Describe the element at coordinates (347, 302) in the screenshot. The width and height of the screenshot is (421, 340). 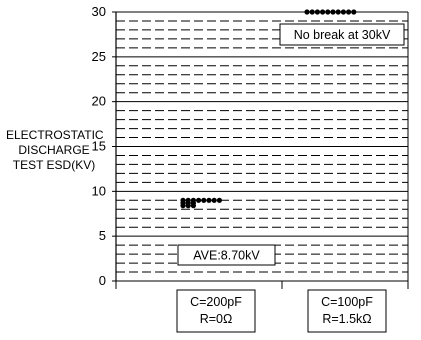
I see `category-label: C=100pF` at that location.